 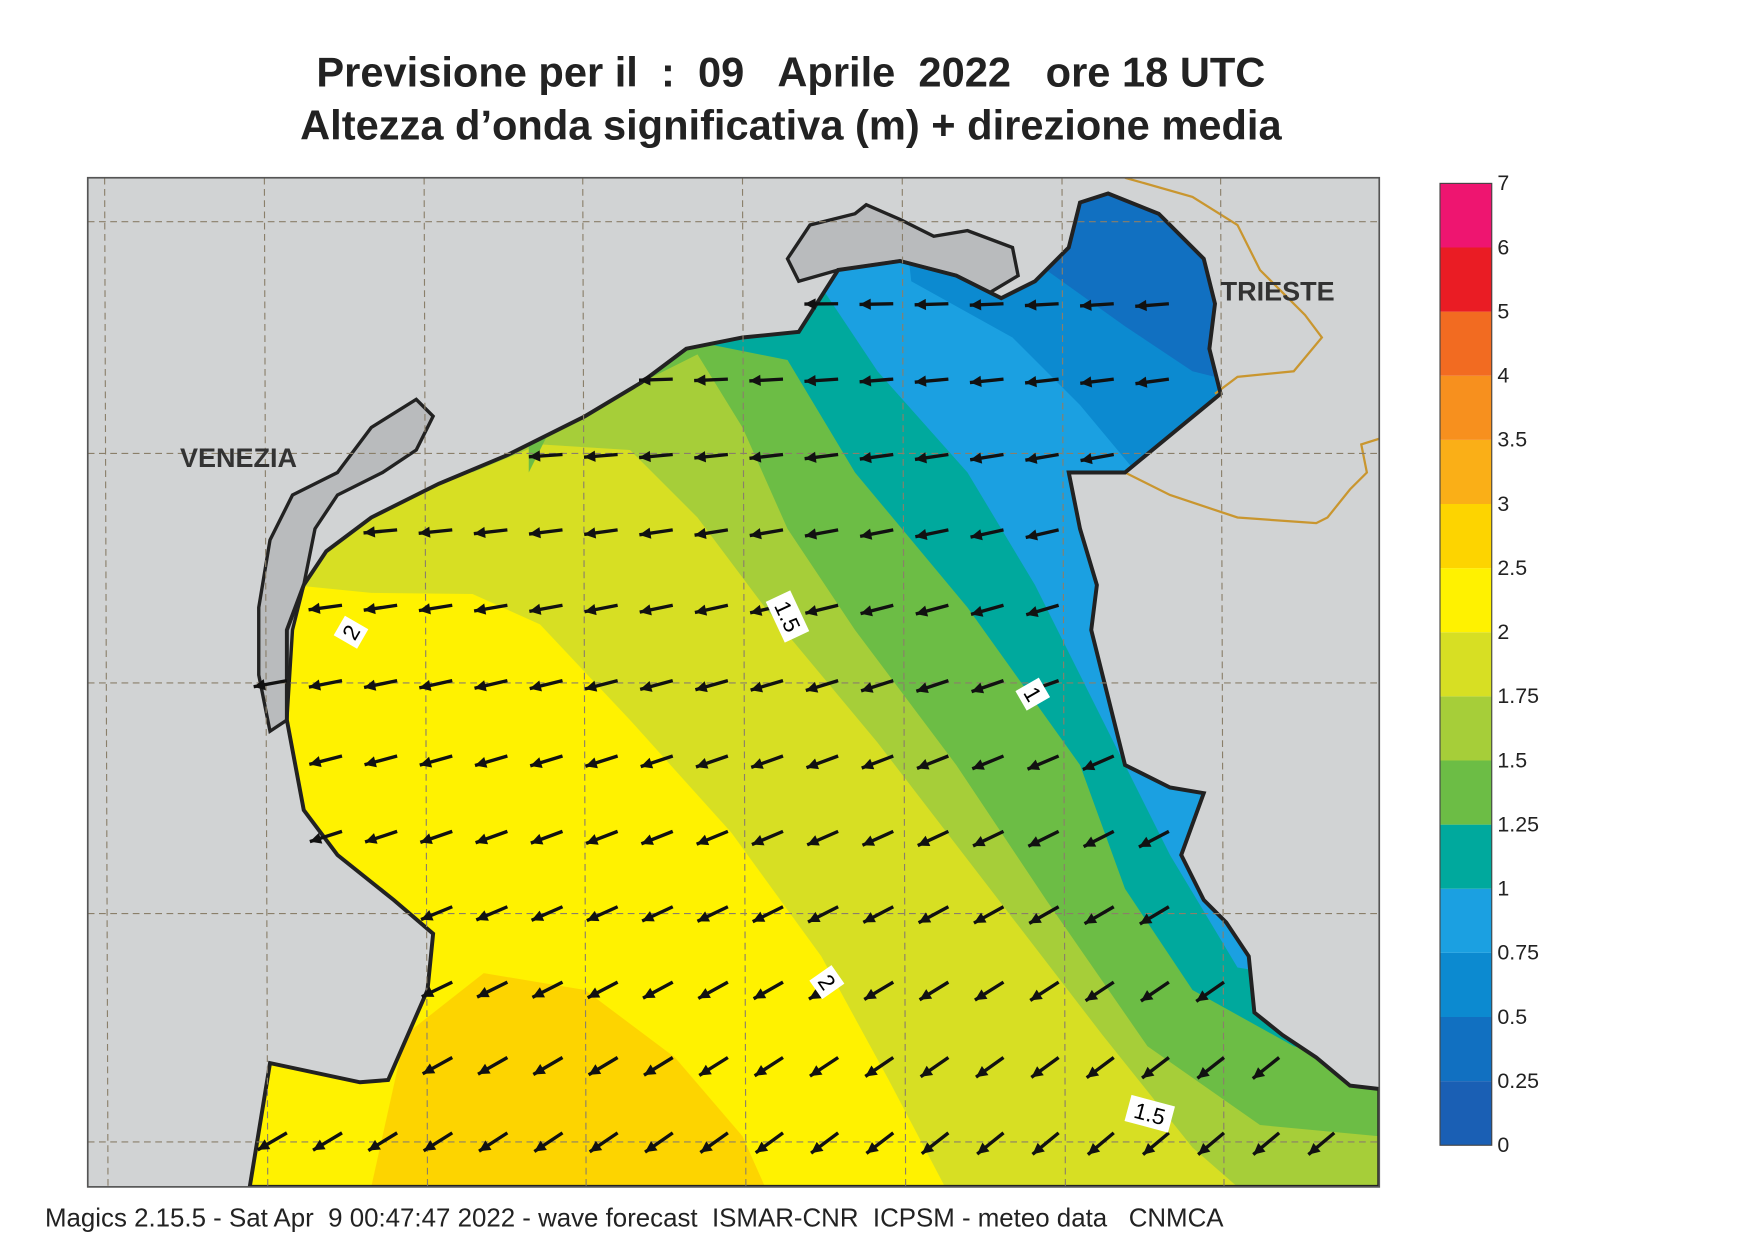 What do you see at coordinates (1278, 291) in the screenshot?
I see `place-label: TRIESTE` at bounding box center [1278, 291].